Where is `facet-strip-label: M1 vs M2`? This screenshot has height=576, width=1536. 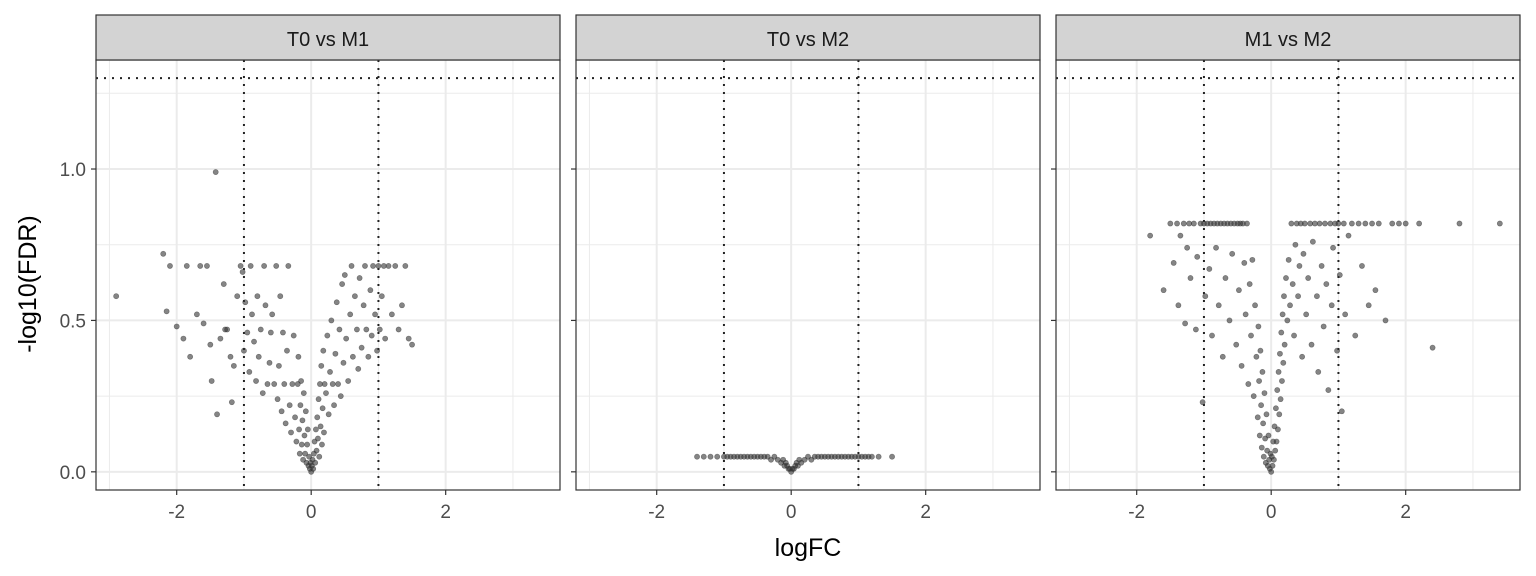 facet-strip-label: M1 vs M2 is located at coordinates (1288, 40).